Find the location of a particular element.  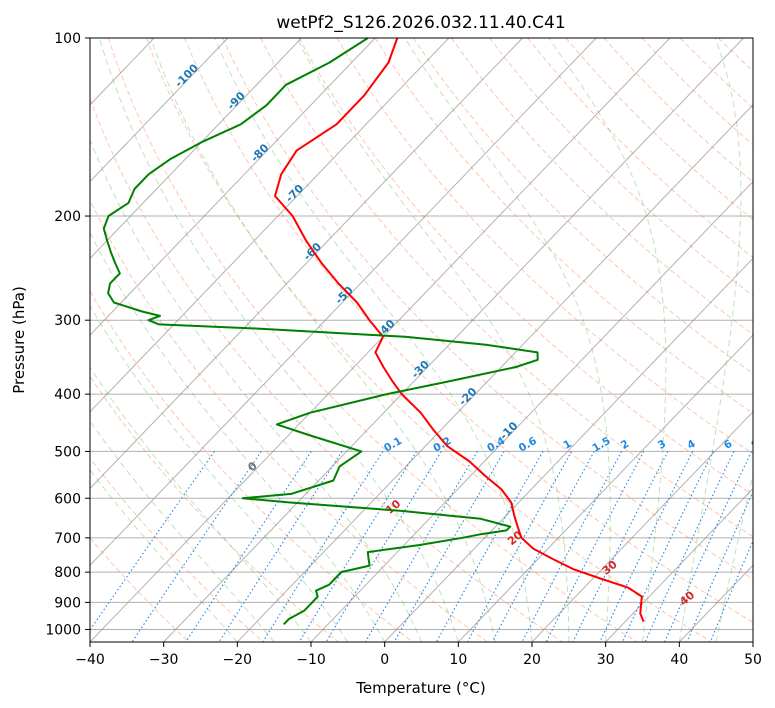

y-tick-label: 500 is located at coordinates (67, 452).